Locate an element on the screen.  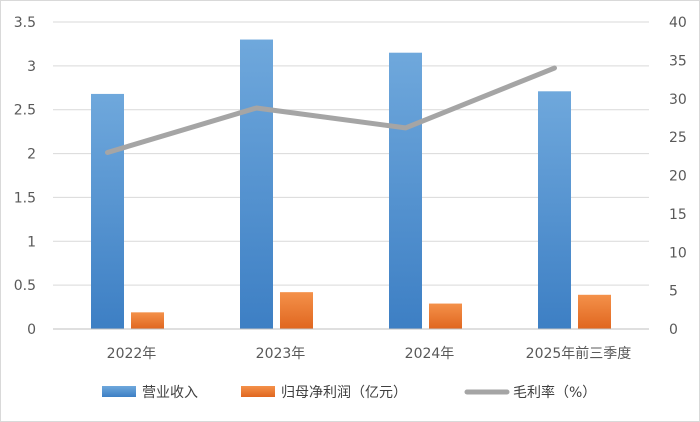
y-right-tick-label: 30 is located at coordinates (678, 100).